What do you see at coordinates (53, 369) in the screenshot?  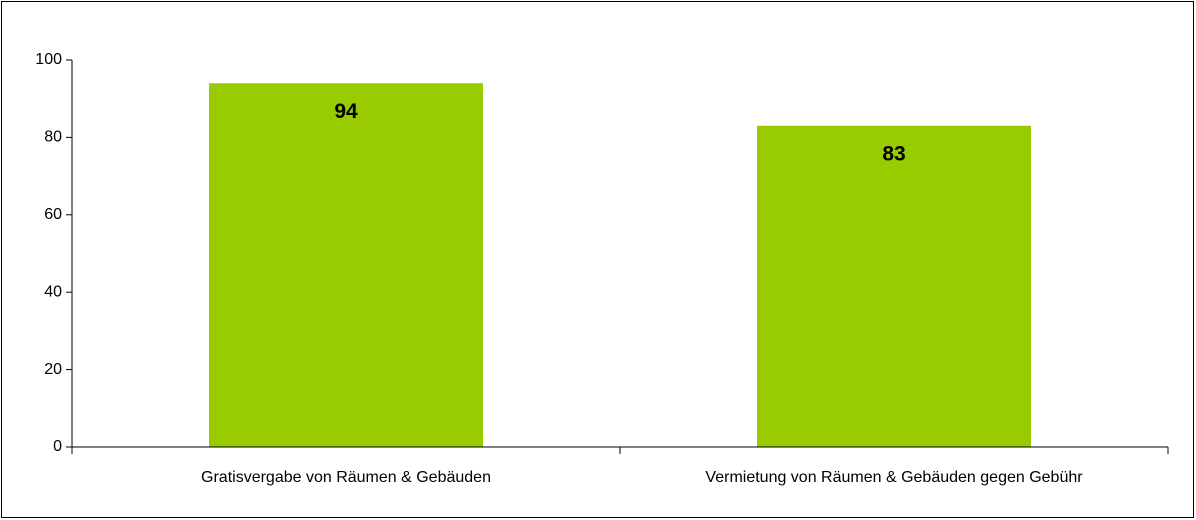 I see `y-tick-label: 20` at bounding box center [53, 369].